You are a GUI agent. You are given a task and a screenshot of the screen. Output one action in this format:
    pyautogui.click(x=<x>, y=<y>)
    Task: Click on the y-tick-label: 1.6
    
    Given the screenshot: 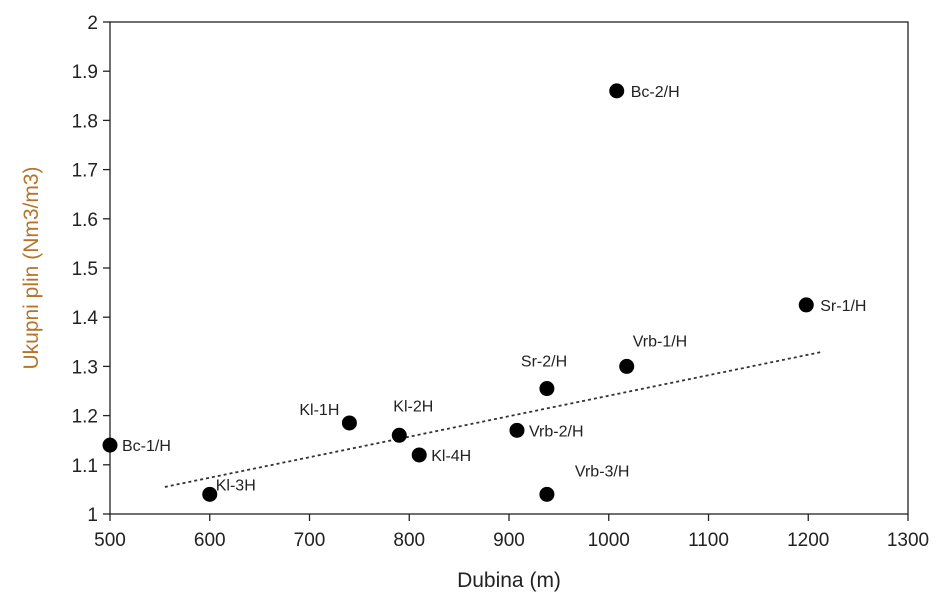 What is the action you would take?
    pyautogui.click(x=85, y=220)
    